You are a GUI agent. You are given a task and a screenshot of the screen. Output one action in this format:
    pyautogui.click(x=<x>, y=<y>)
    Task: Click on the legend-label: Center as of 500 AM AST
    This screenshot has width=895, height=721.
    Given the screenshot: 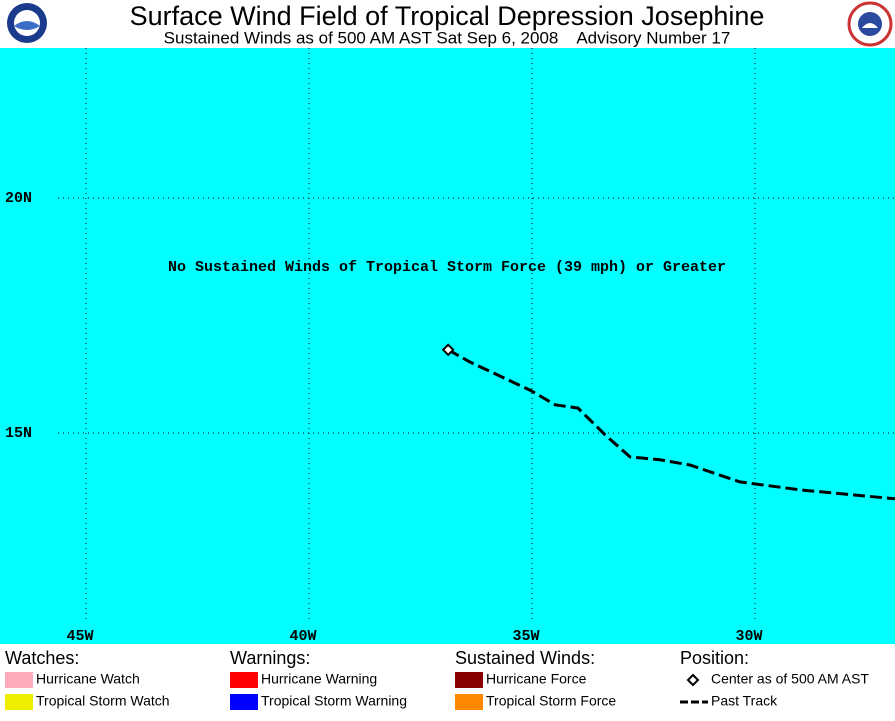 What is the action you would take?
    pyautogui.click(x=790, y=679)
    